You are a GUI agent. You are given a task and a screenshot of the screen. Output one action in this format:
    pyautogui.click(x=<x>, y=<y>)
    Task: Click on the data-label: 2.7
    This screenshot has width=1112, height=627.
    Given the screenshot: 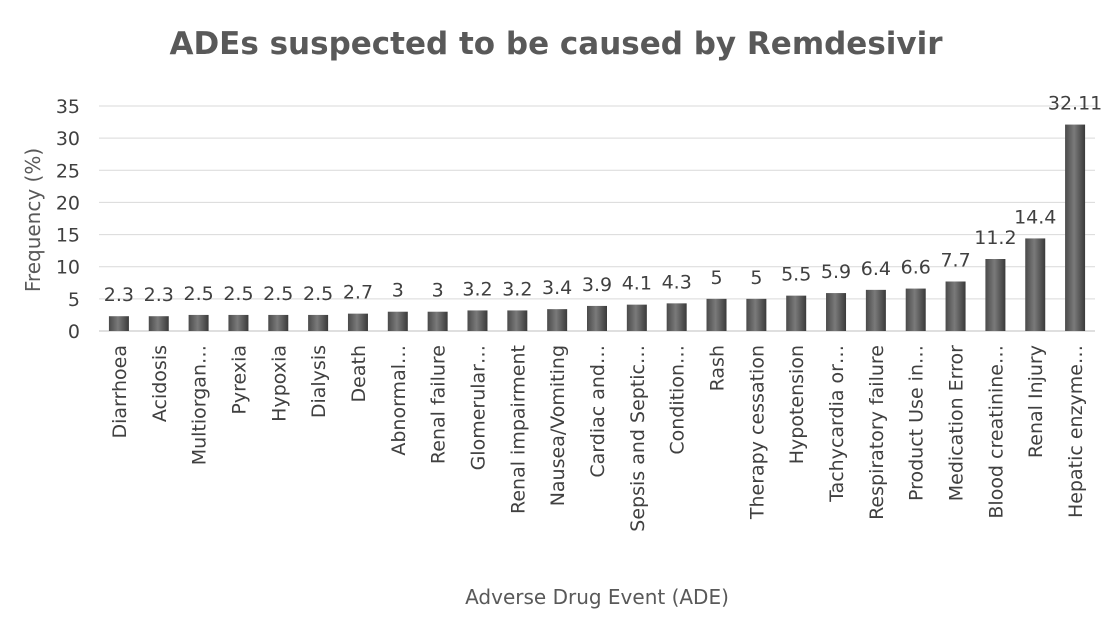 What is the action you would take?
    pyautogui.click(x=358, y=293)
    